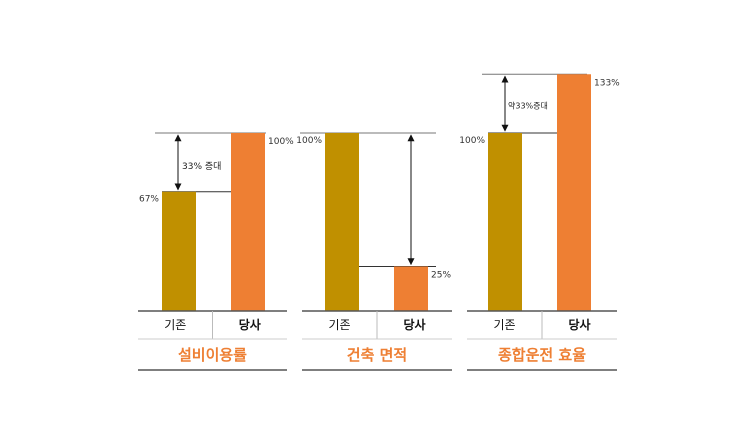 Image resolution: width=753 pixels, height=447 pixels. I want to click on annotation-label: 약33%증대, so click(528, 105).